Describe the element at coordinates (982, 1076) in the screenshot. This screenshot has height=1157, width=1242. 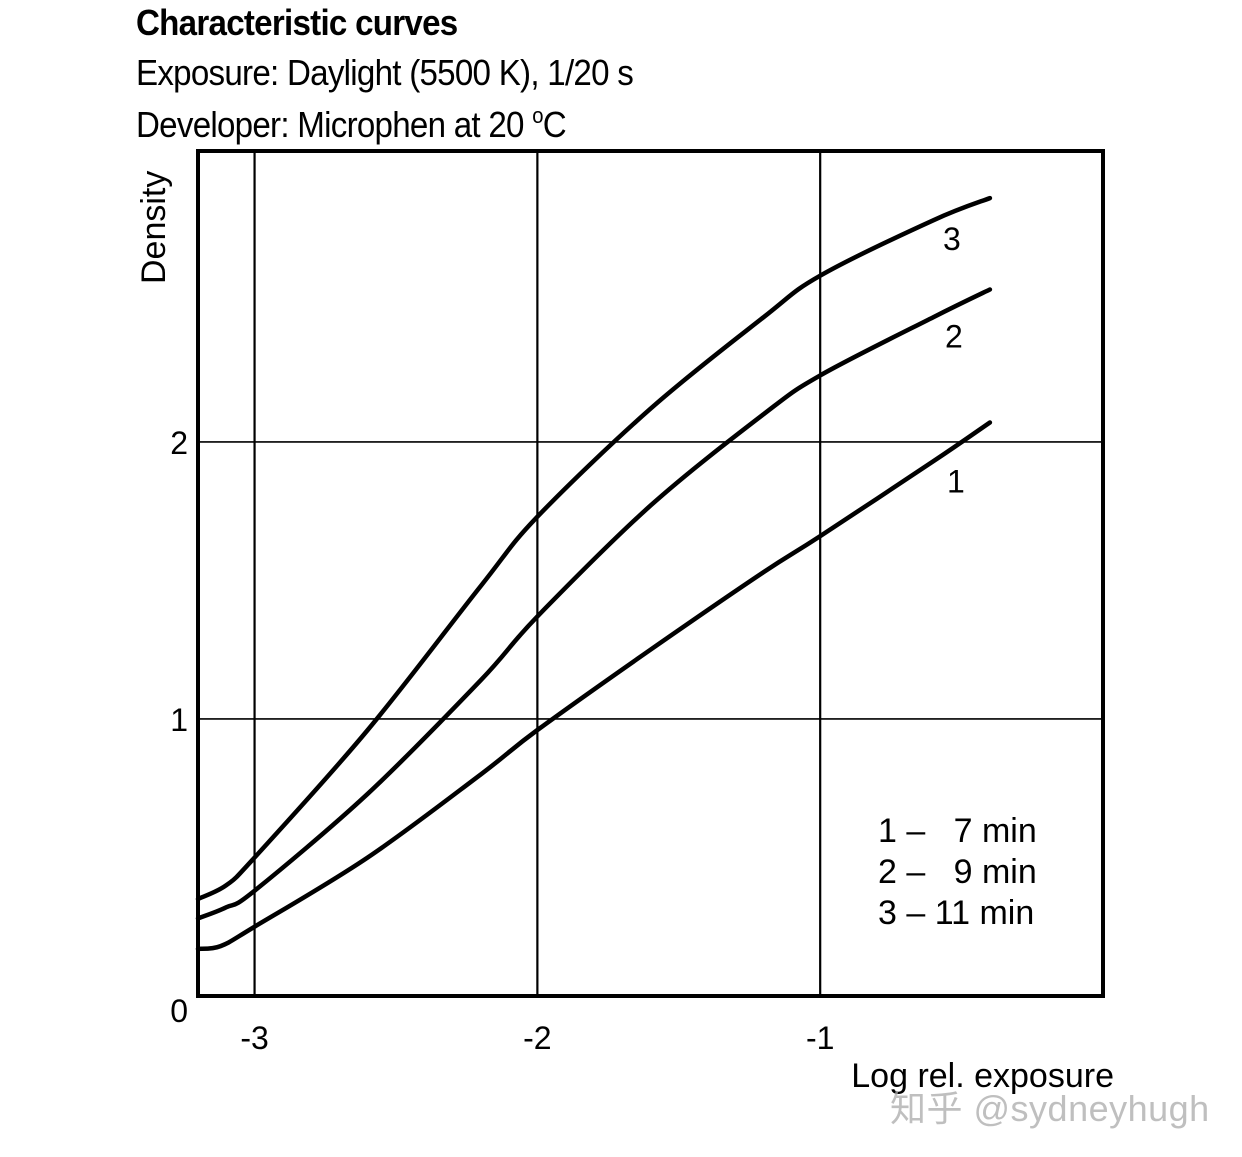
I see `x-axis-label: Log rel. exposure` at that location.